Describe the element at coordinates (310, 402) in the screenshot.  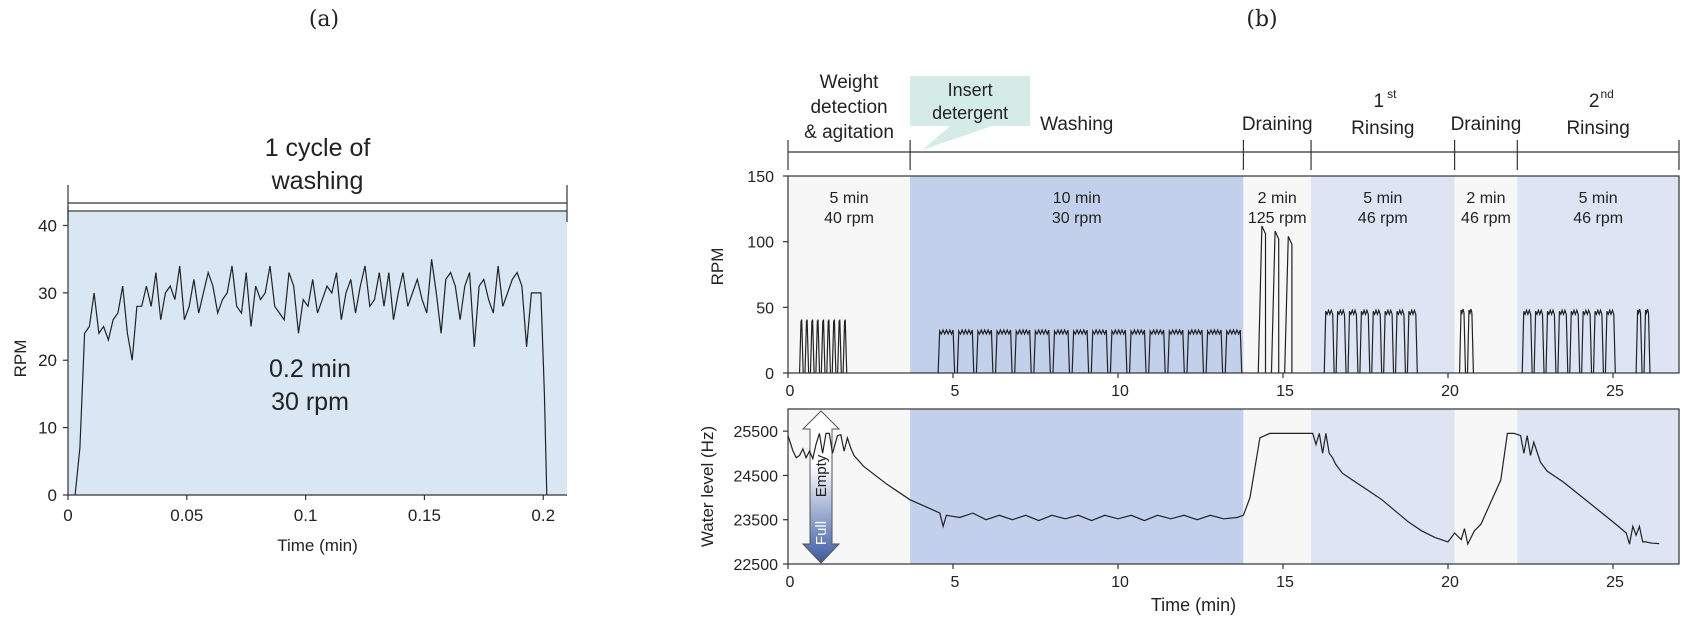
I see `center-label-line-2: 30 rpm` at that location.